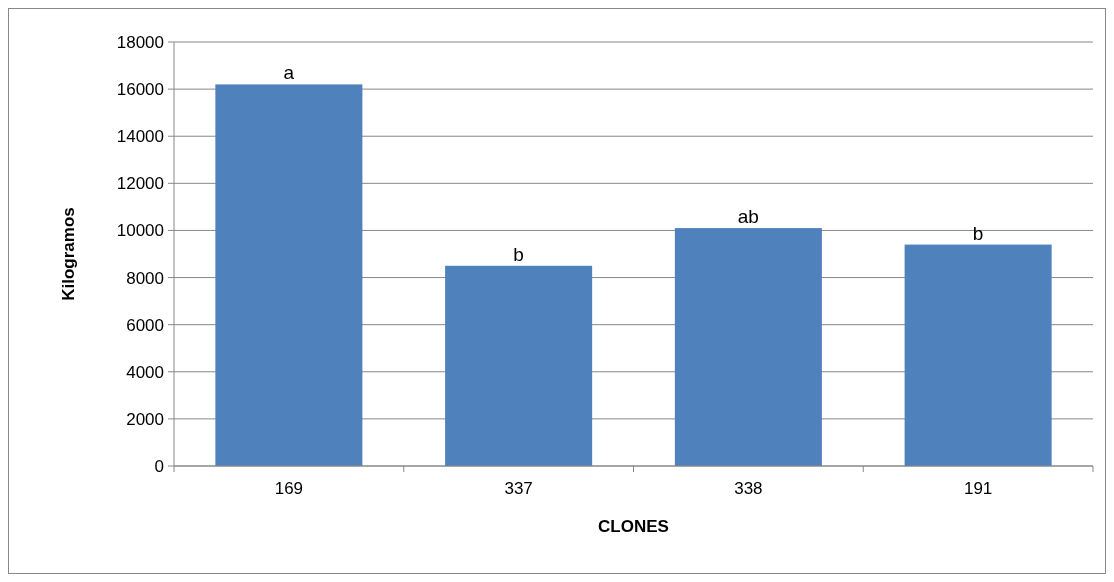 This screenshot has height=582, width=1114. Describe the element at coordinates (145, 325) in the screenshot. I see `y-tick-label: 6000` at that location.